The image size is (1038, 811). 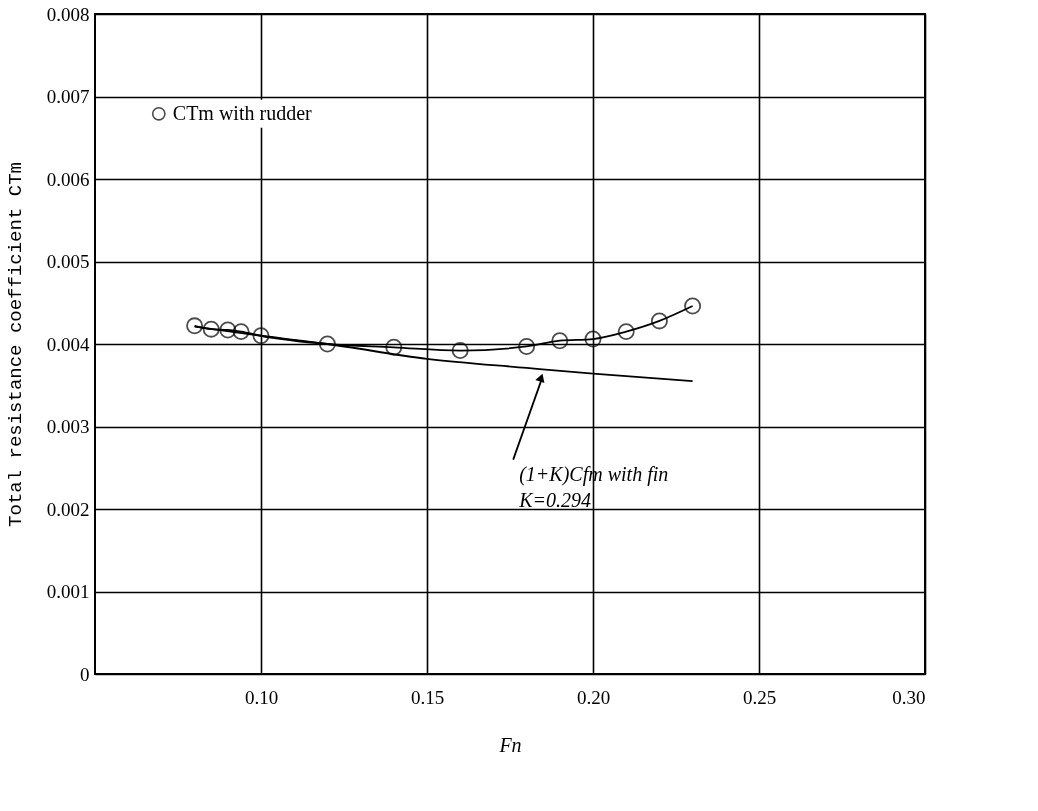 What do you see at coordinates (68, 591) in the screenshot?
I see `y-tick-label: 0.001` at bounding box center [68, 591].